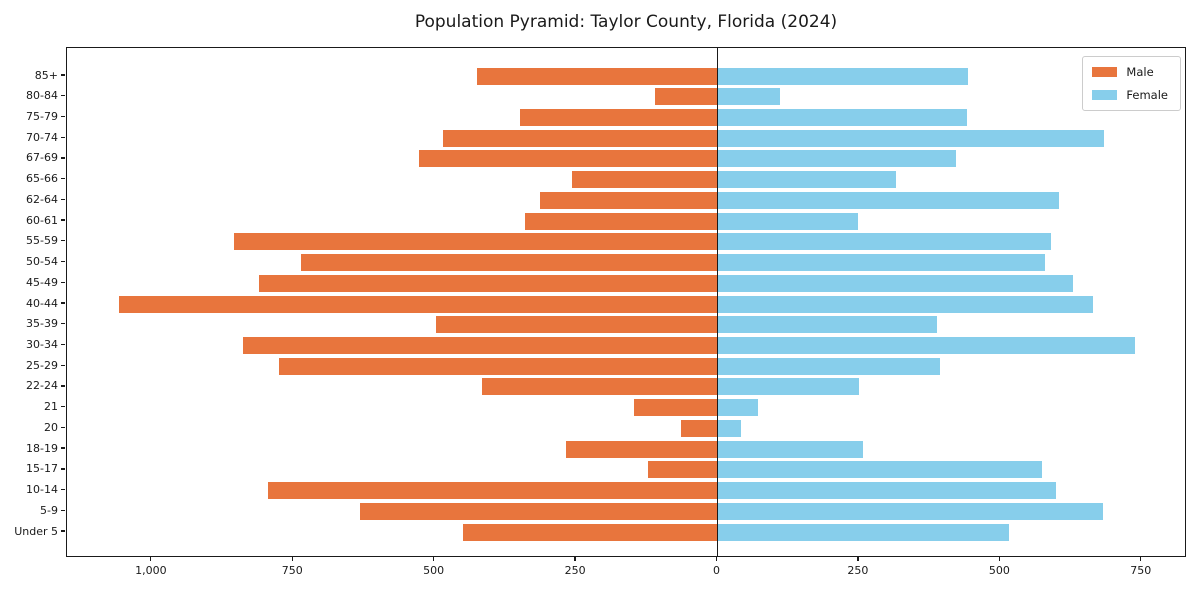 The height and width of the screenshot is (600, 1200). Describe the element at coordinates (42, 137) in the screenshot. I see `y-axis-label-70-74: 70-74` at that location.